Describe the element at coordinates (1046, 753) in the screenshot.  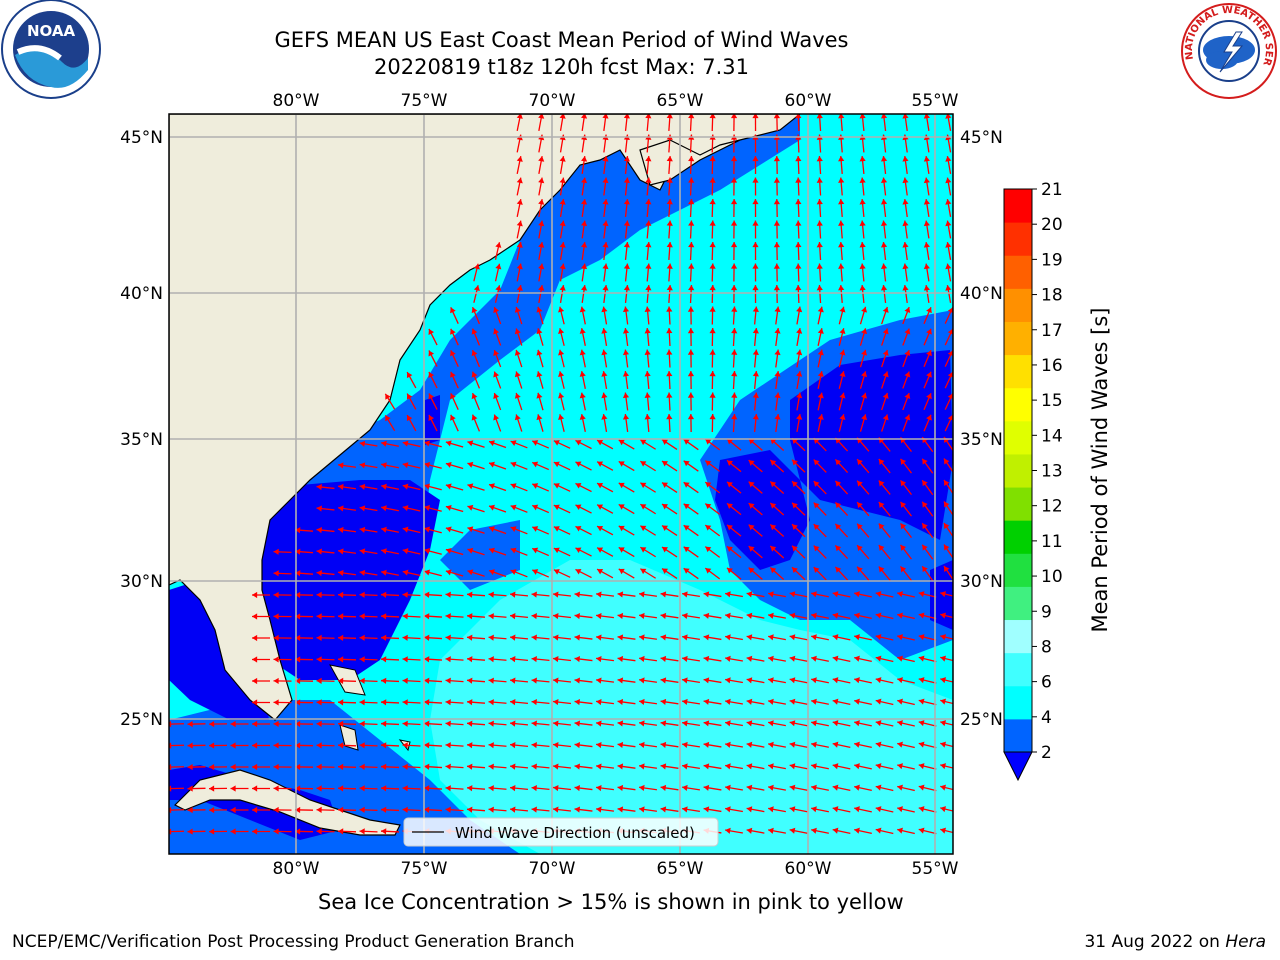
I see `colorbar-tick-label: 2` at that location.